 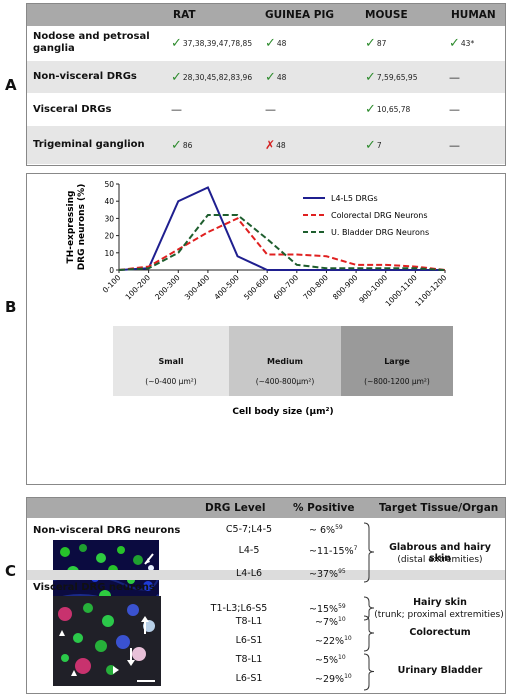 What do you see at coordinates (109, 236) in the screenshot?
I see `y-tick-label: 20` at bounding box center [109, 236].